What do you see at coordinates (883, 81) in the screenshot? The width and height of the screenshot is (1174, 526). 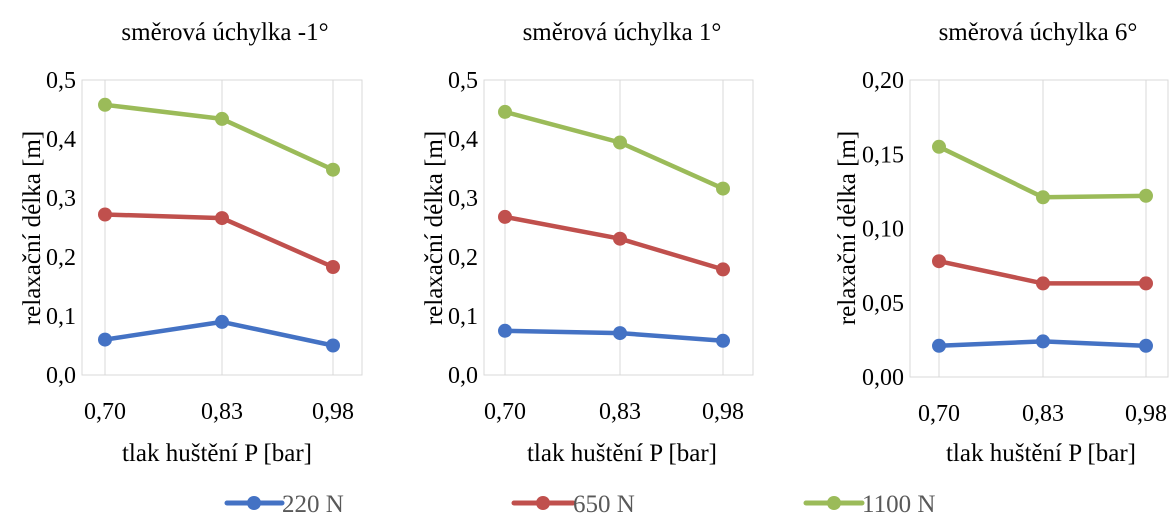 I see `y-tick-label: 0,20` at bounding box center [883, 81].